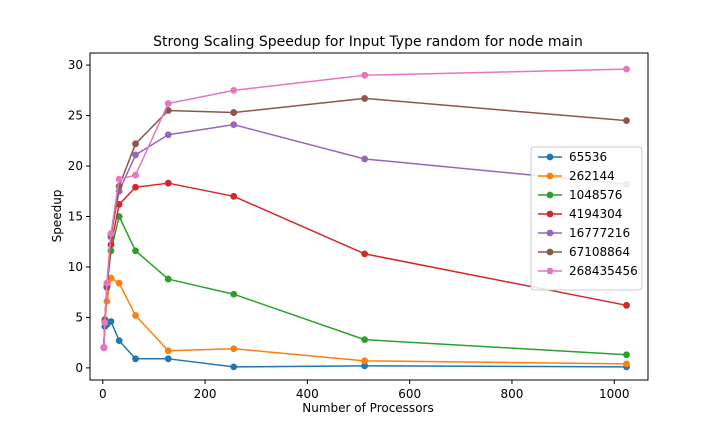 The width and height of the screenshot is (720, 432). I want to click on x-tick-label: 800, so click(511, 394).